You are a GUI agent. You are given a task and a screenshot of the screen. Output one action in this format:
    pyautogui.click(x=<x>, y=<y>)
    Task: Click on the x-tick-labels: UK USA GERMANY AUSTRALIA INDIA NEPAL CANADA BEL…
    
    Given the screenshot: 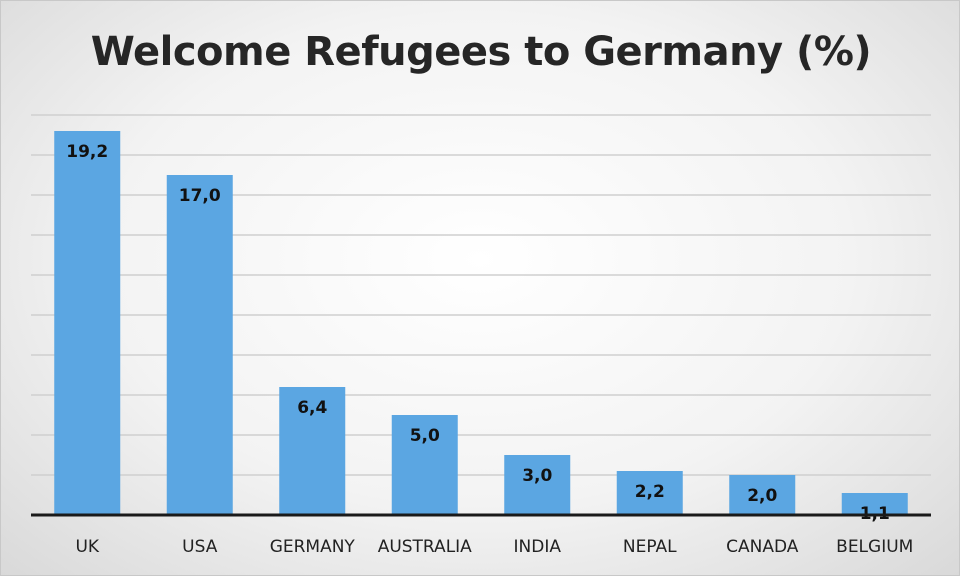 What is the action you would take?
    pyautogui.click(x=494, y=547)
    